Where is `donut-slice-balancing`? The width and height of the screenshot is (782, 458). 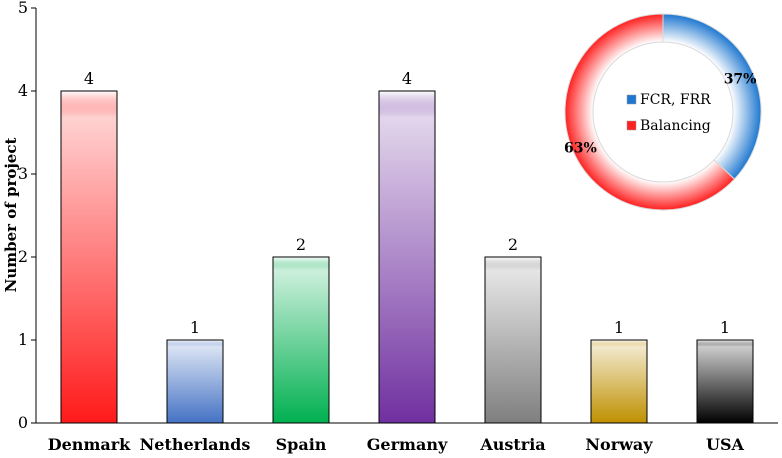 donut-slice-balancing is located at coordinates (650, 112).